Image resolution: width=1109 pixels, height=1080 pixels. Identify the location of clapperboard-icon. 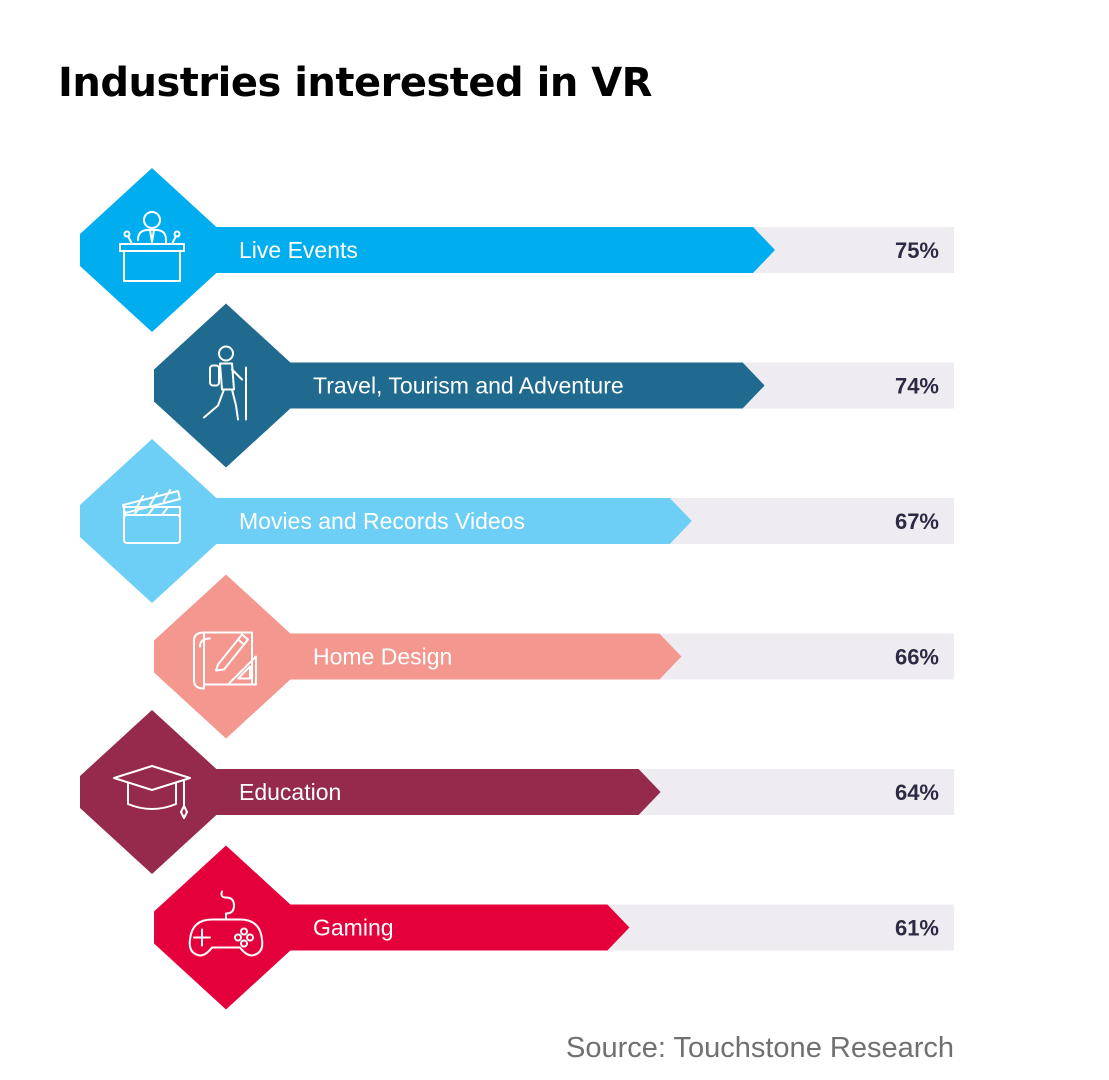
(151, 516).